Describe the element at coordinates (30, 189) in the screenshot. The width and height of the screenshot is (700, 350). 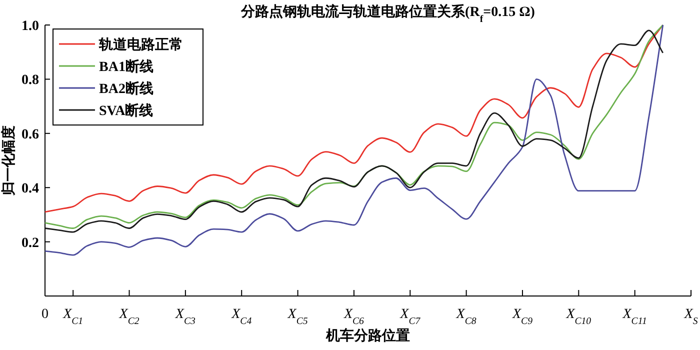
I see `y-tick-label: 0.4` at that location.